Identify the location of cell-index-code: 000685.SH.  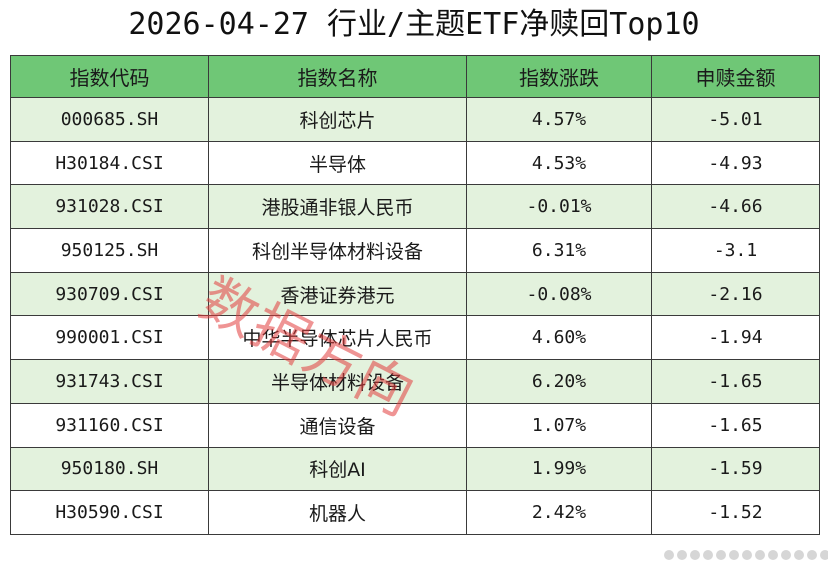
(109, 119).